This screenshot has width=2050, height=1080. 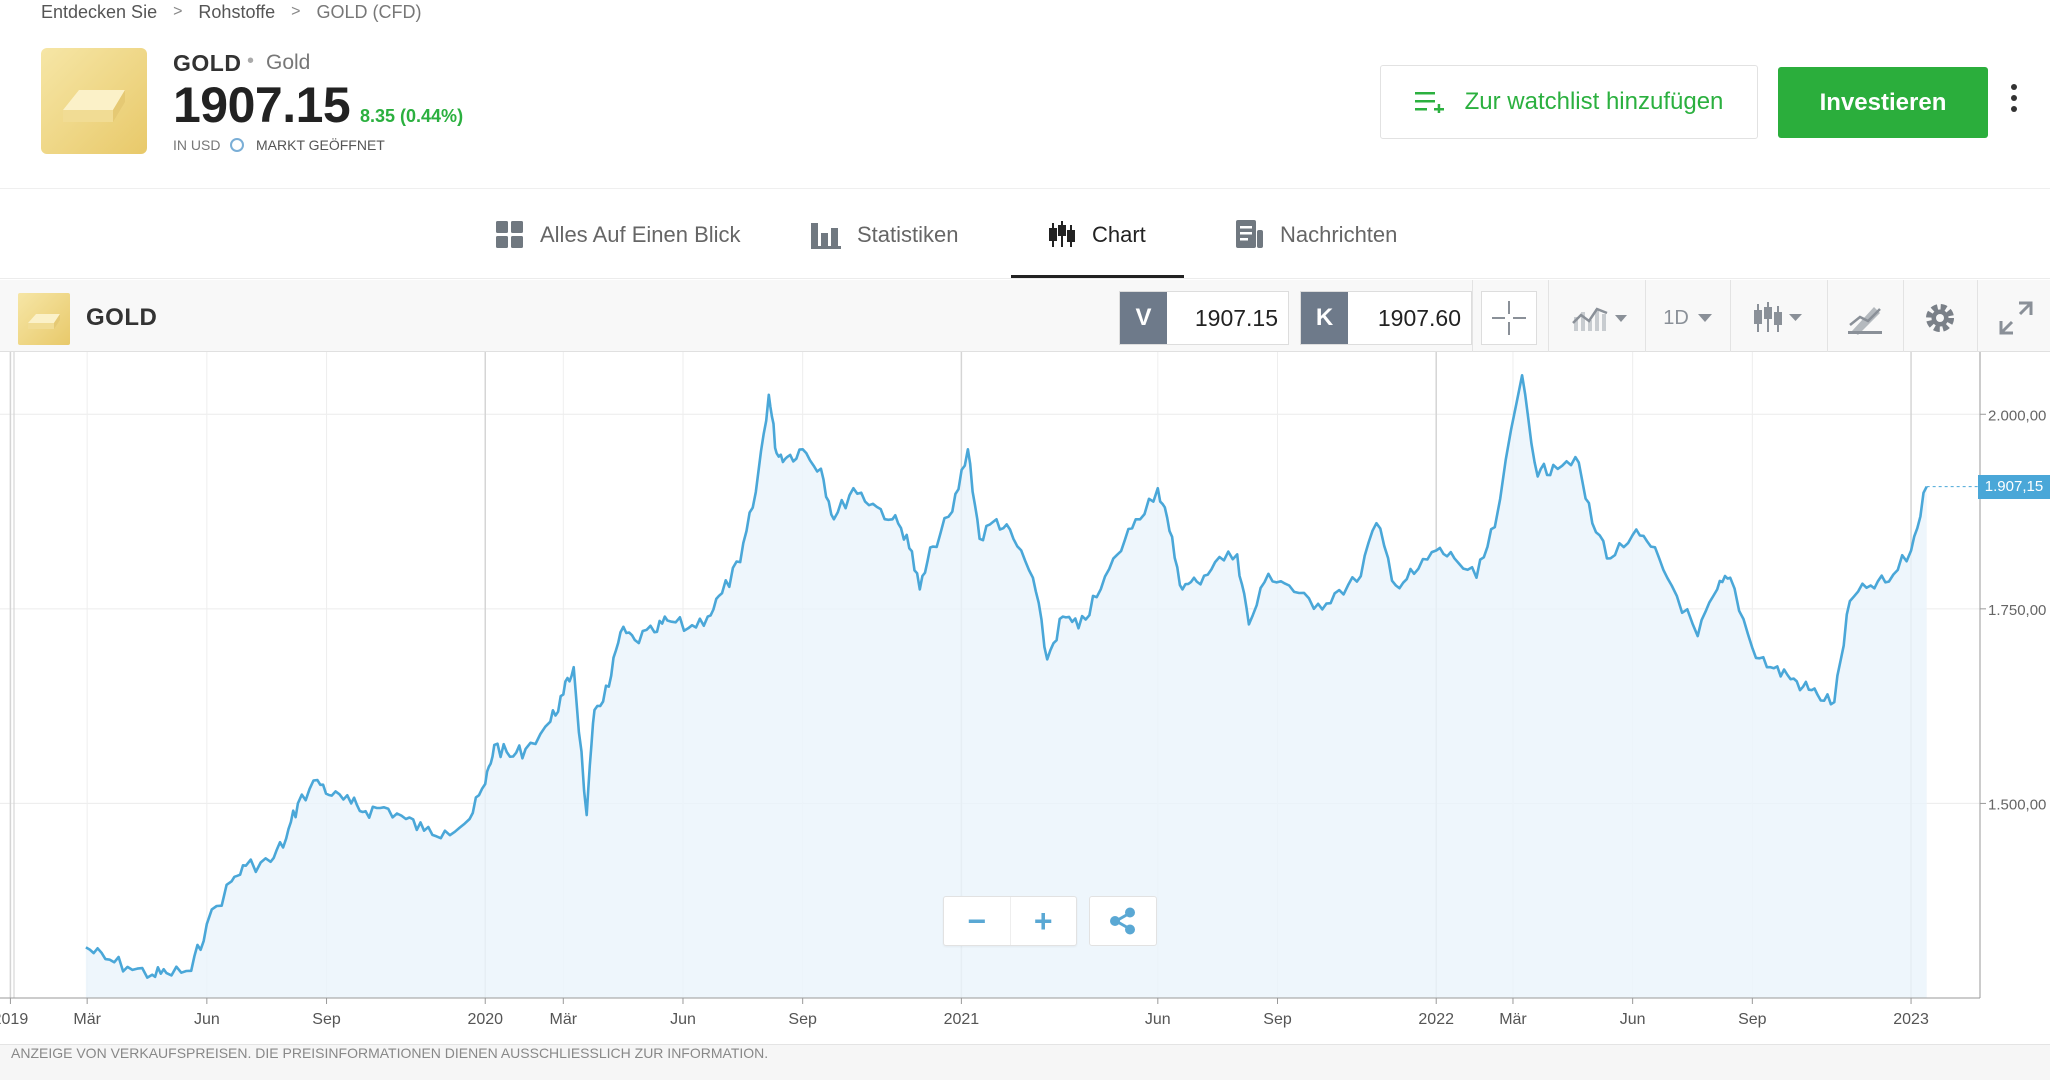 I want to click on asset-name: Gold, so click(x=288, y=62).